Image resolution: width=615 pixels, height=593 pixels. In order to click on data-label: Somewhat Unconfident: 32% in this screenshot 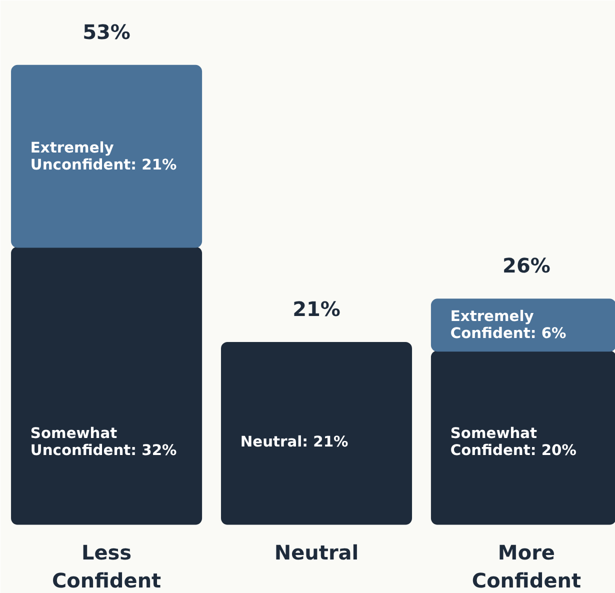, I will do `click(104, 442)`.